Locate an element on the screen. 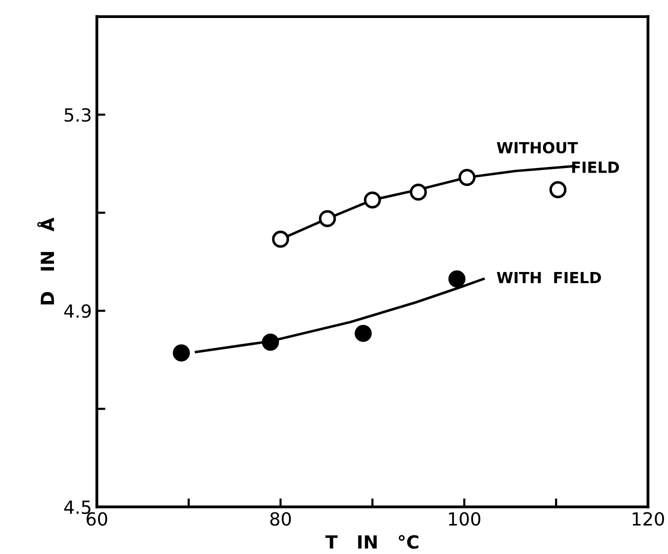 The width and height of the screenshot is (668, 554). x-tick-label: 100 is located at coordinates (464, 519).